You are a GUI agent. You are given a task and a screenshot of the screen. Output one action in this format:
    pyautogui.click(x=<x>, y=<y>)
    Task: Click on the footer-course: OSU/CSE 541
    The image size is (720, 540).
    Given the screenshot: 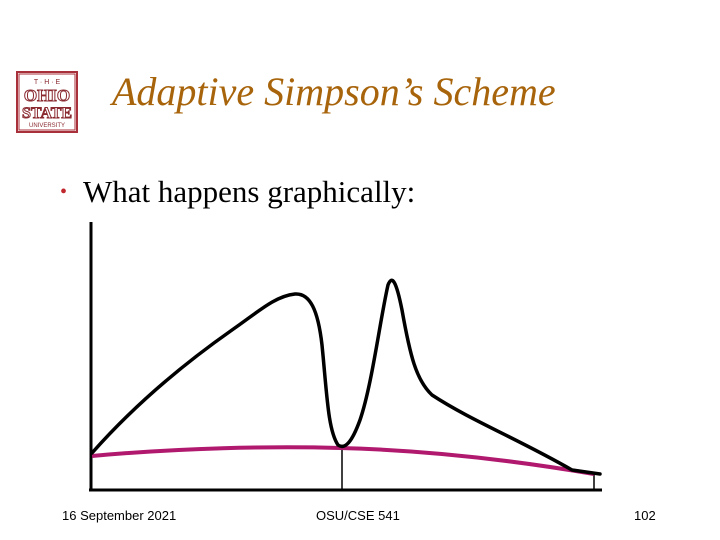 What is the action you would take?
    pyautogui.click(x=358, y=515)
    